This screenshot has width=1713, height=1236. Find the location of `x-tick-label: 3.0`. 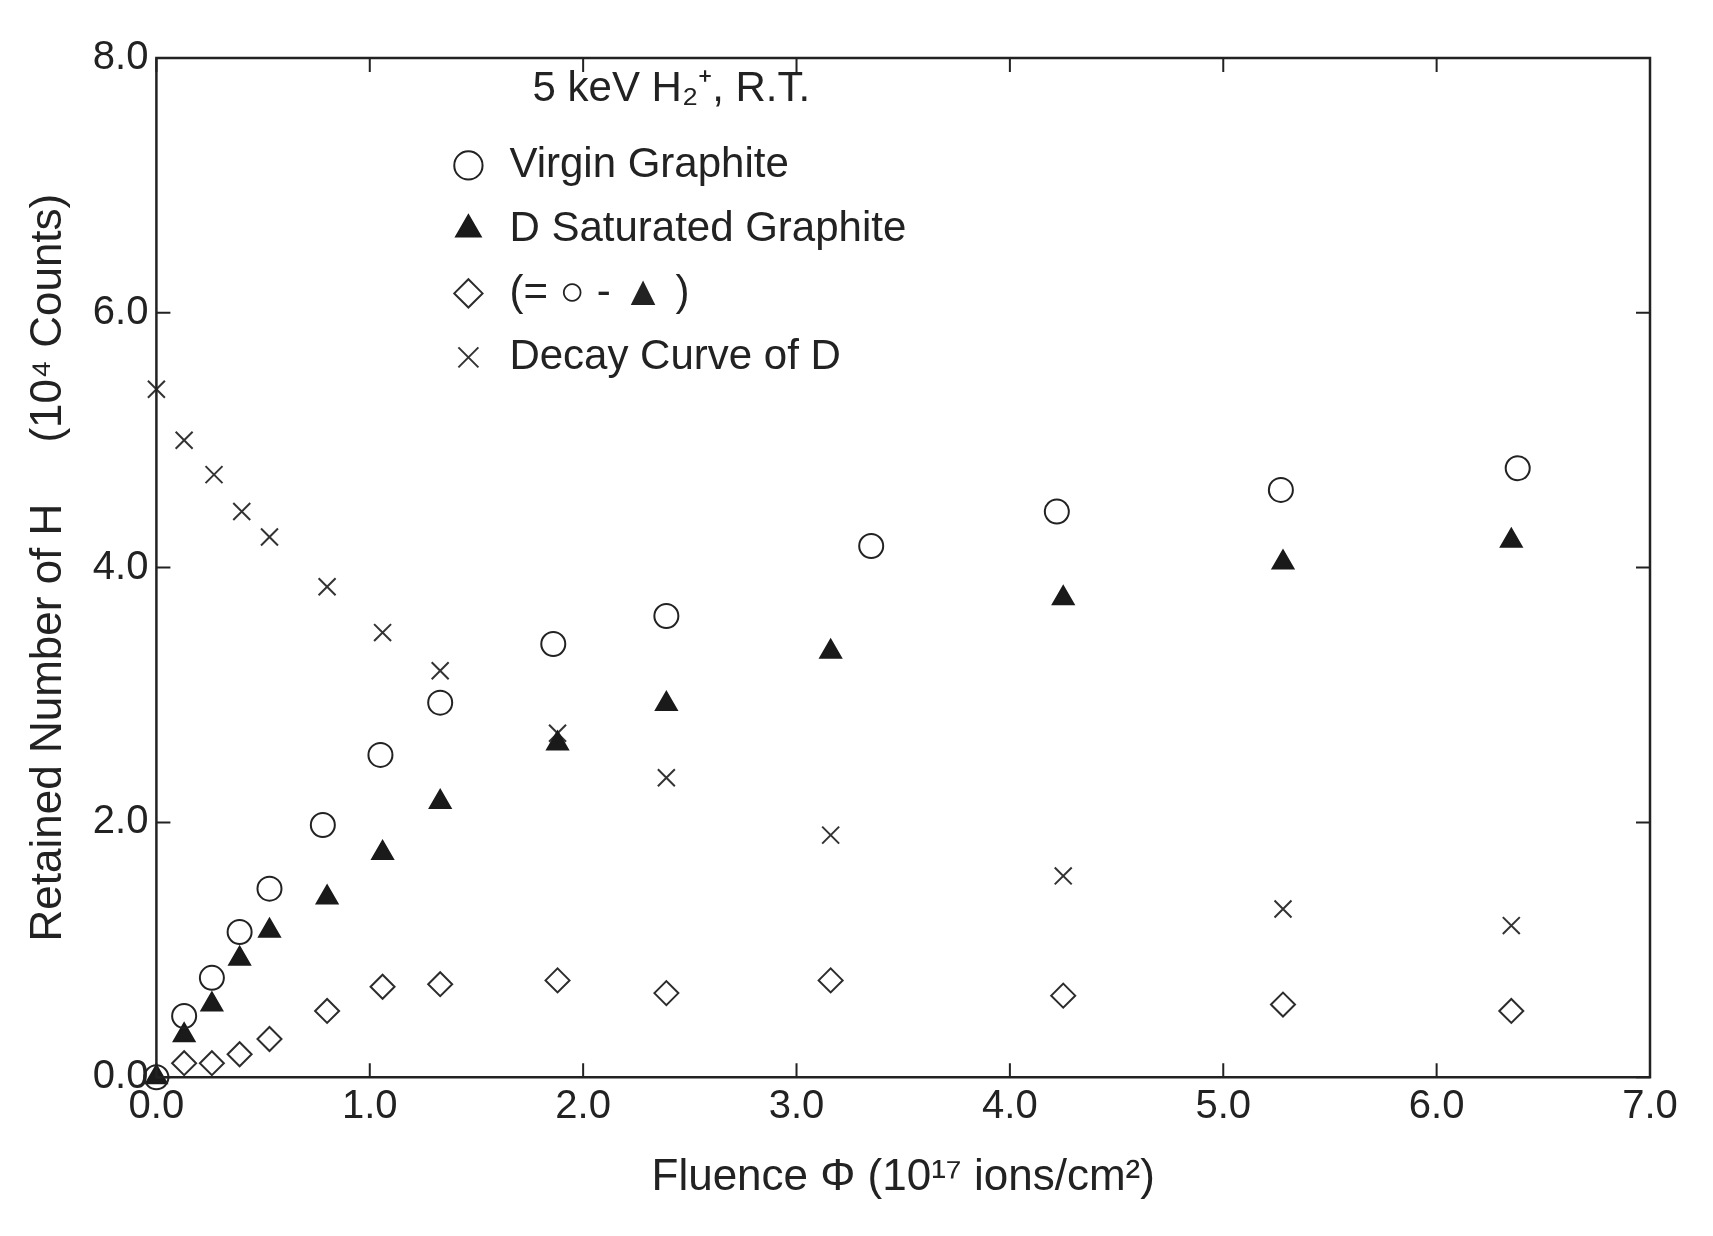

x-tick-label: 3.0 is located at coordinates (796, 1104).